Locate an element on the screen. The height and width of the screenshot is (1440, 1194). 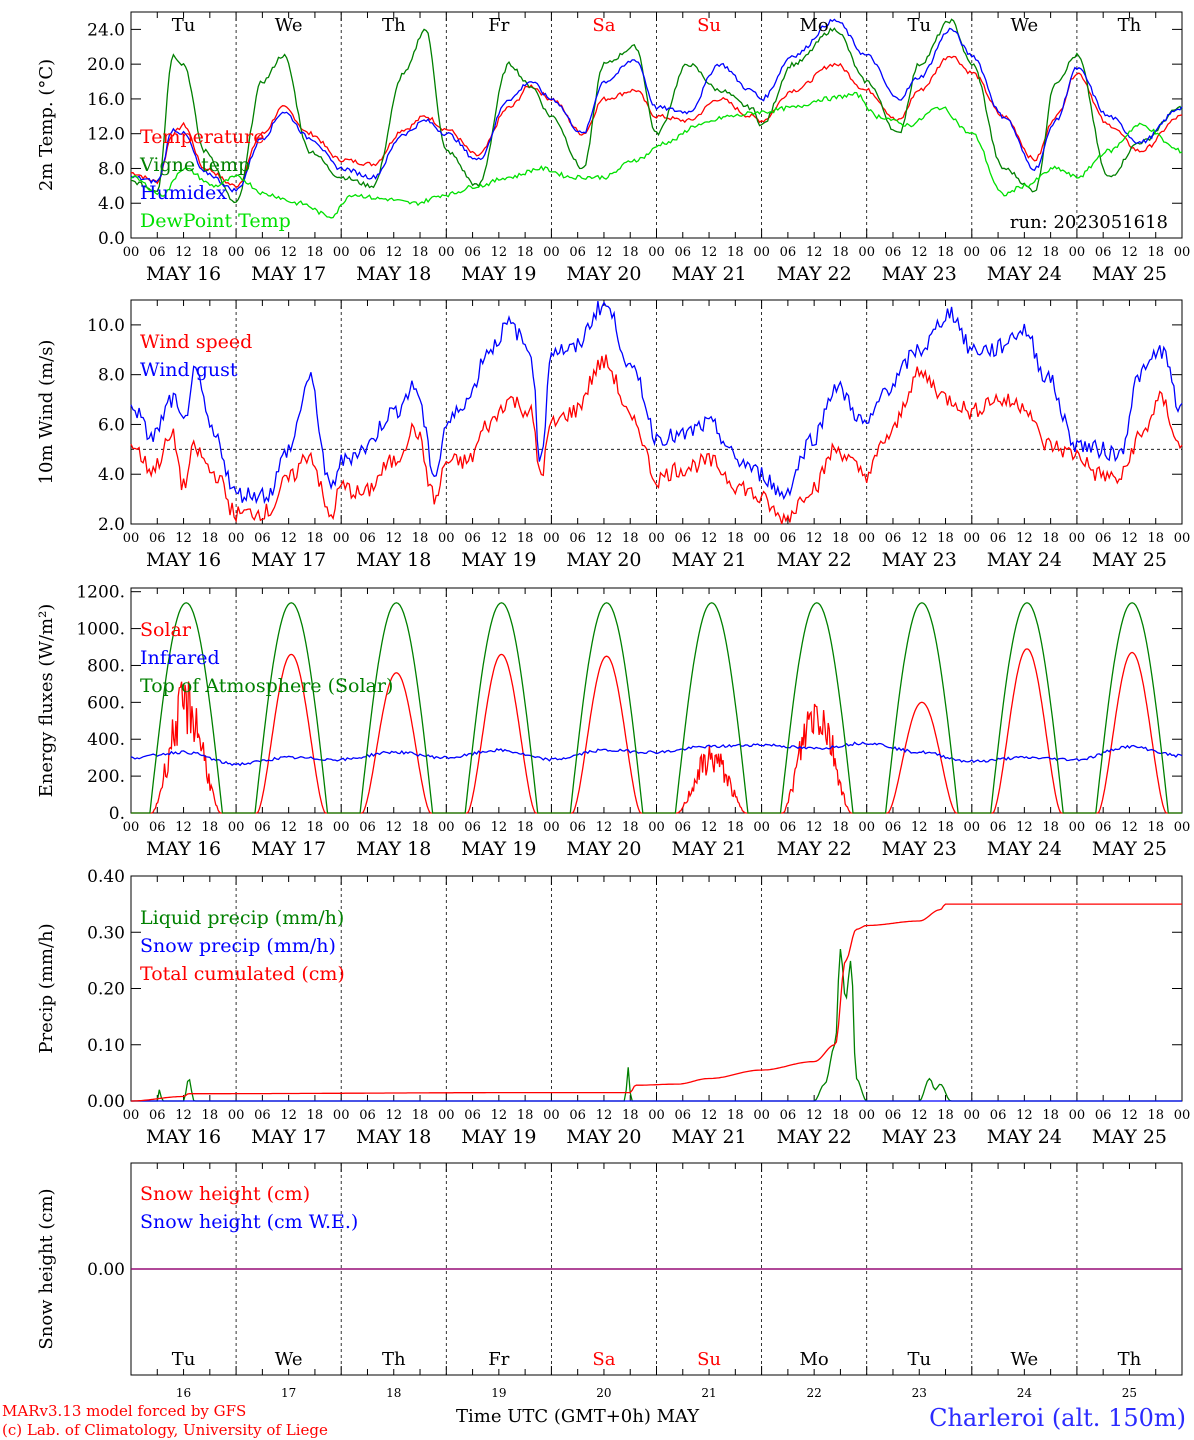
series-humidex is located at coordinates (656, 105).